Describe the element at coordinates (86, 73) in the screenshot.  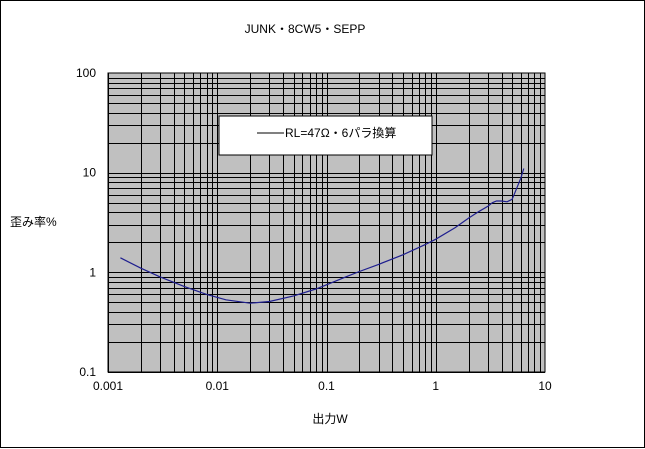
I see `y-tick-label: 100` at that location.